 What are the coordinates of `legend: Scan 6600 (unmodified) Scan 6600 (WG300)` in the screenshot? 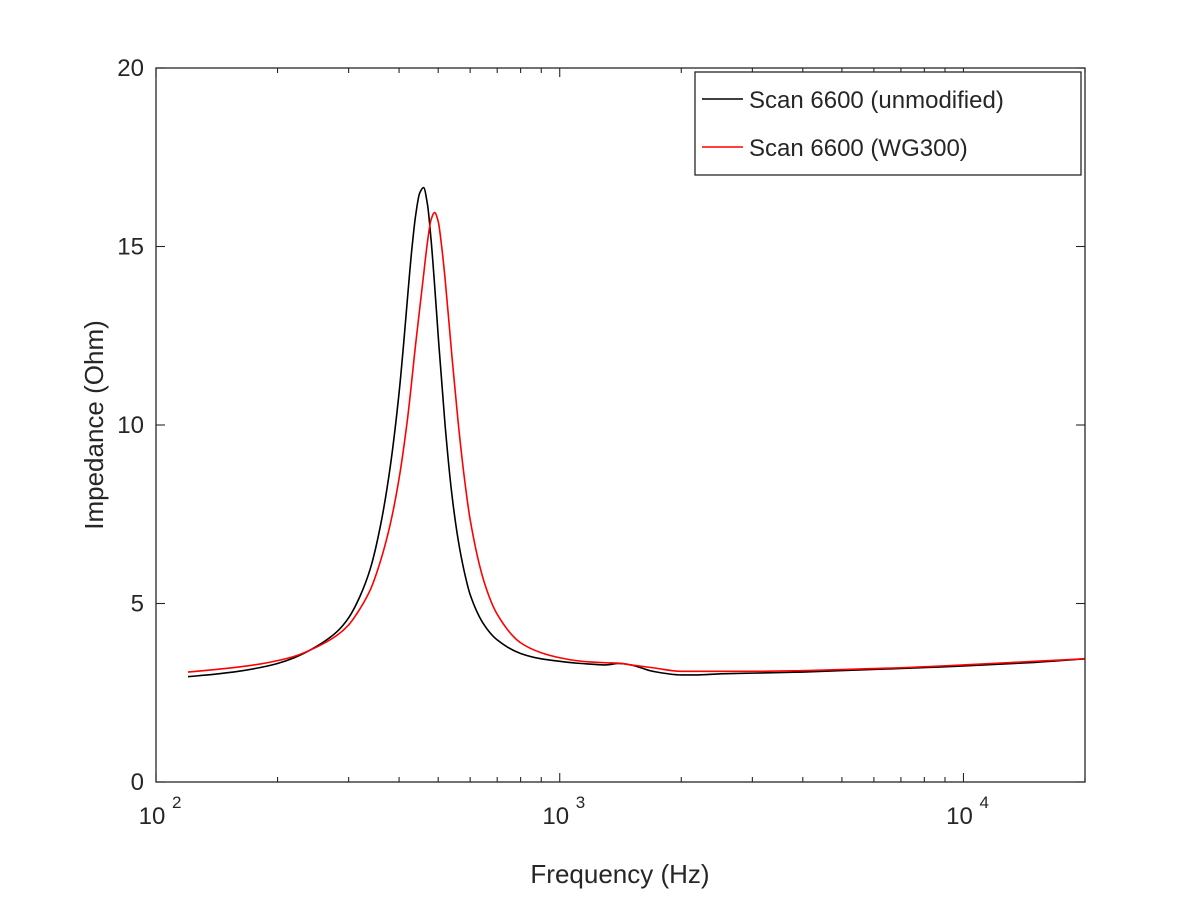 It's located at (888, 123).